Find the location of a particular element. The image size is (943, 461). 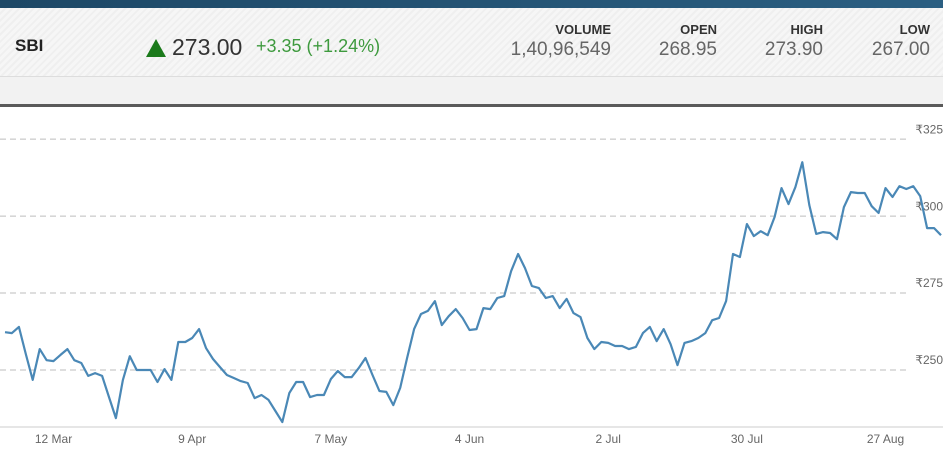

stat-label: OPEN is located at coordinates (698, 29).